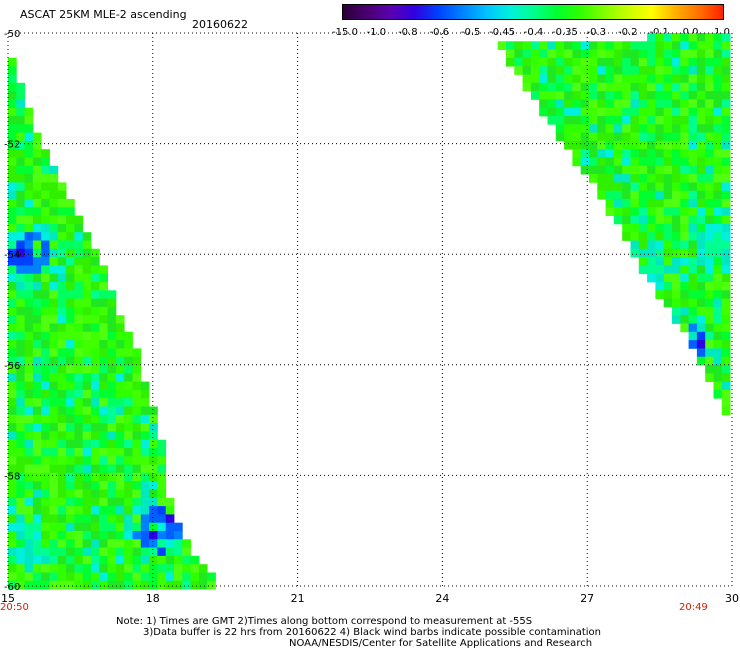 The height and width of the screenshot is (650, 740). What do you see at coordinates (533, 12) in the screenshot?
I see `colorbar` at bounding box center [533, 12].